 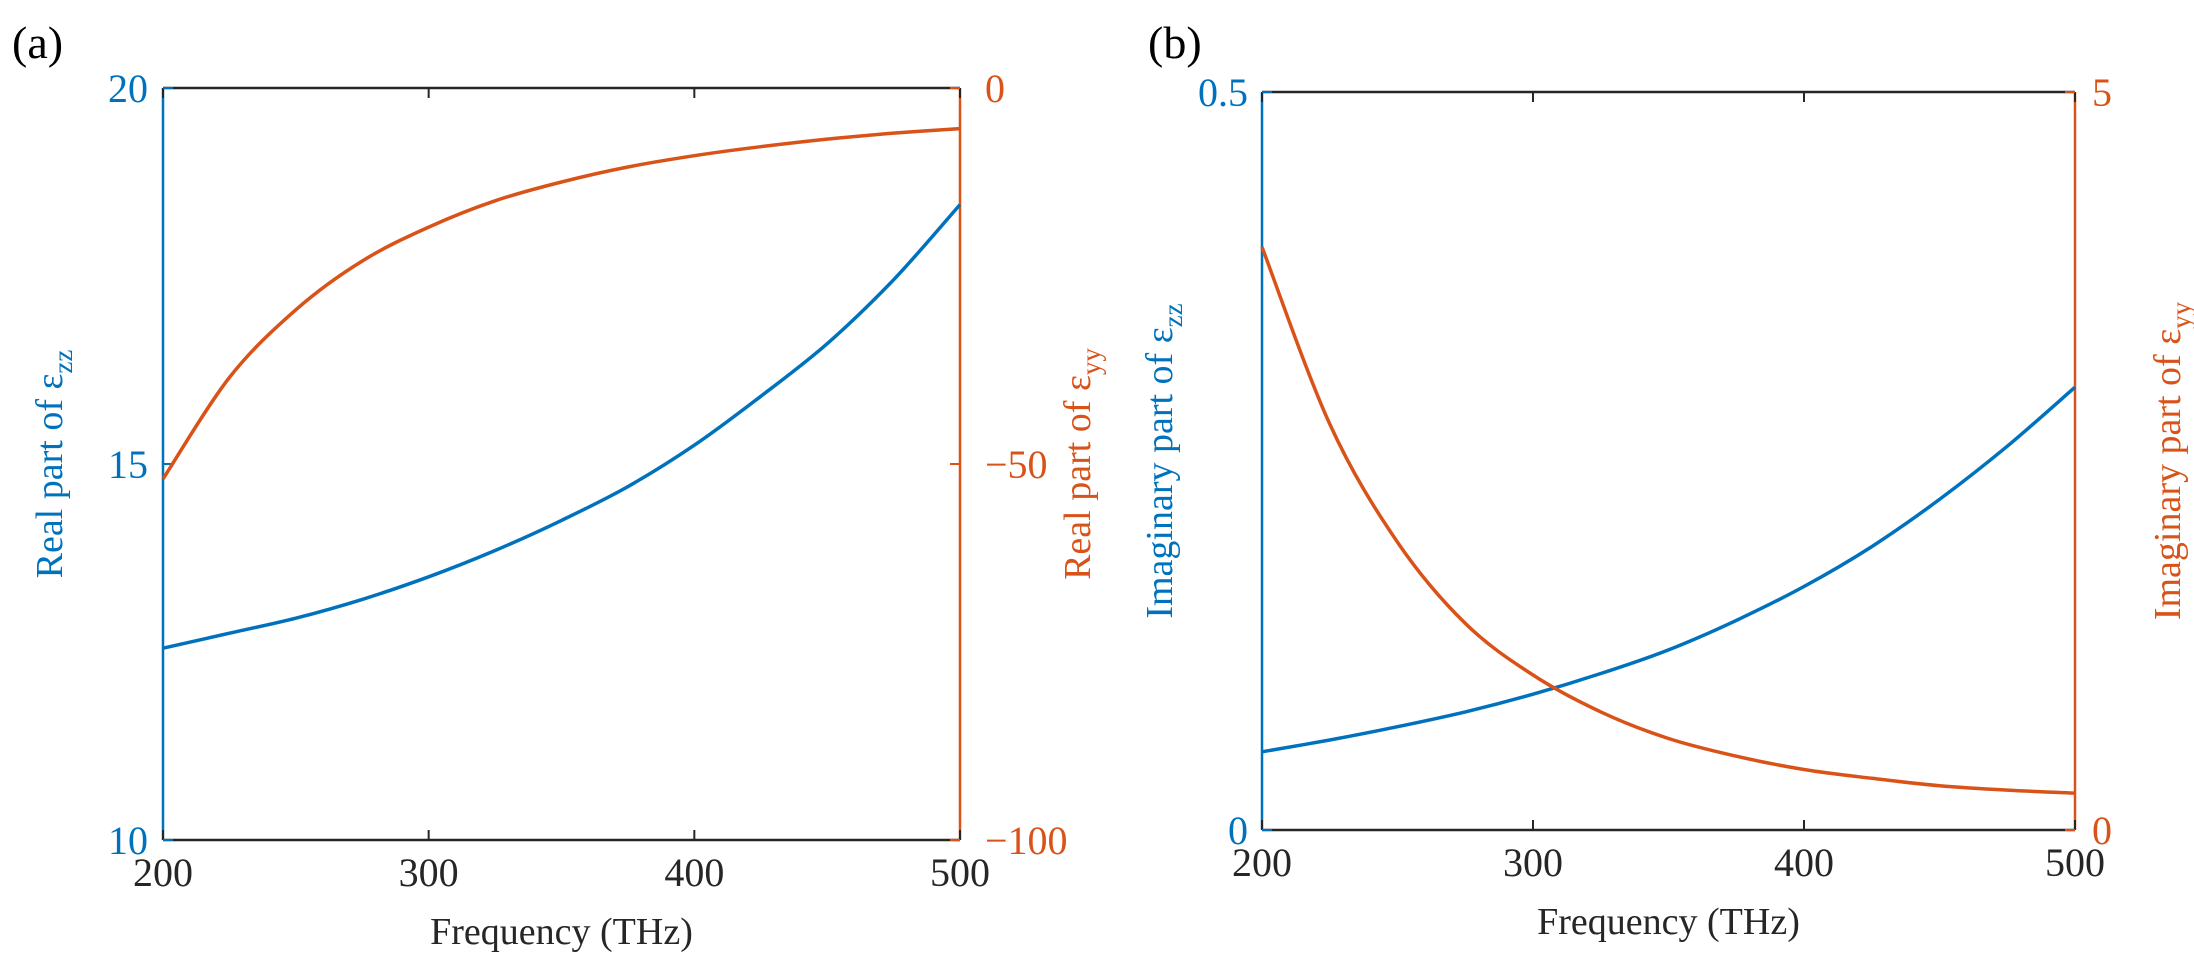 I want to click on left-y-tick-label: 10, so click(x=128, y=840).